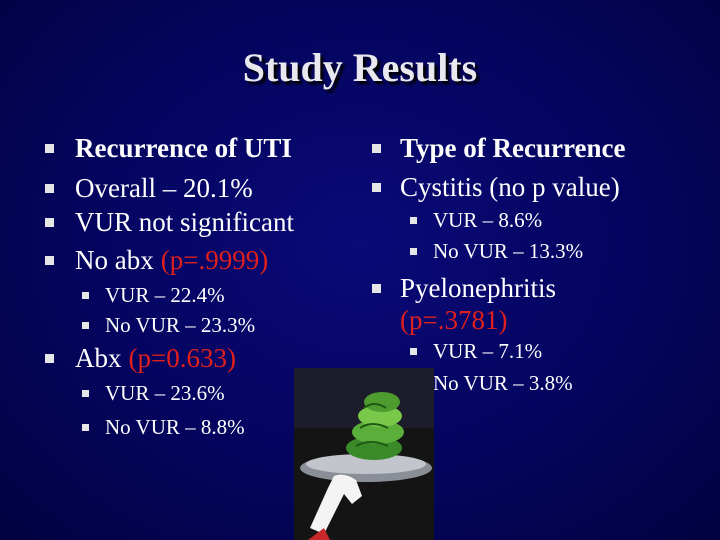  What do you see at coordinates (513, 148) in the screenshot?
I see `heading: Type of Recurrence` at bounding box center [513, 148].